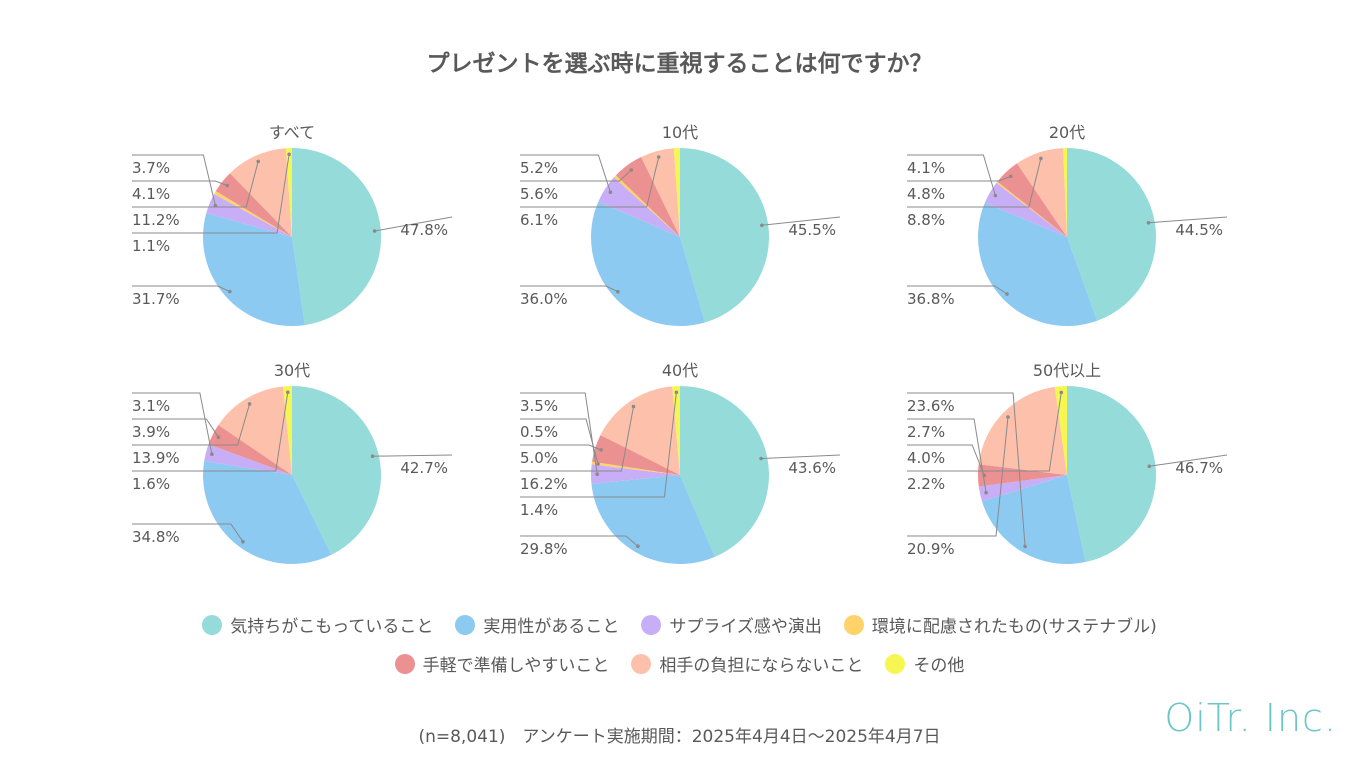 This screenshot has width=1359, height=765. Describe the element at coordinates (1067, 225) in the screenshot. I see `pie-chart: 20代 44.5% 36.8% 4.1% 4.8% 8.8%` at that location.